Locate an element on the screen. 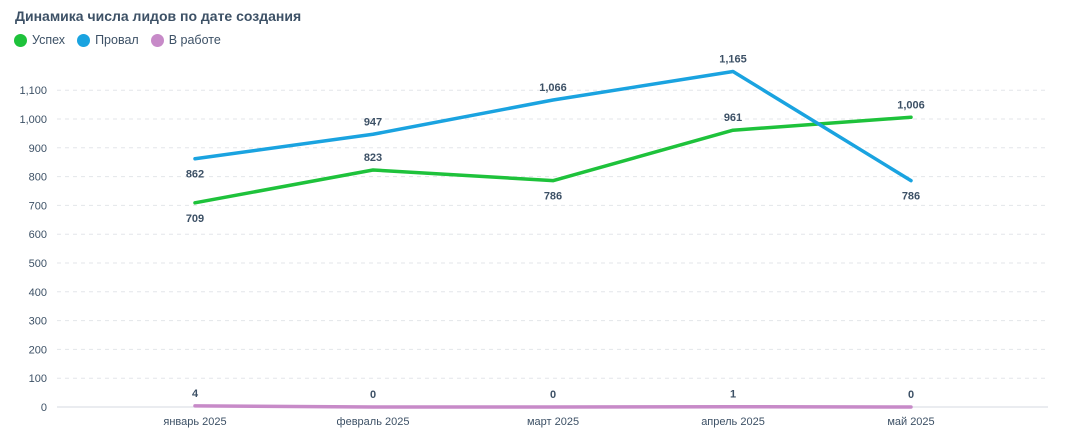 Image resolution: width=1074 pixels, height=440 pixels. y-tick-label: 1,100 is located at coordinates (33, 91).